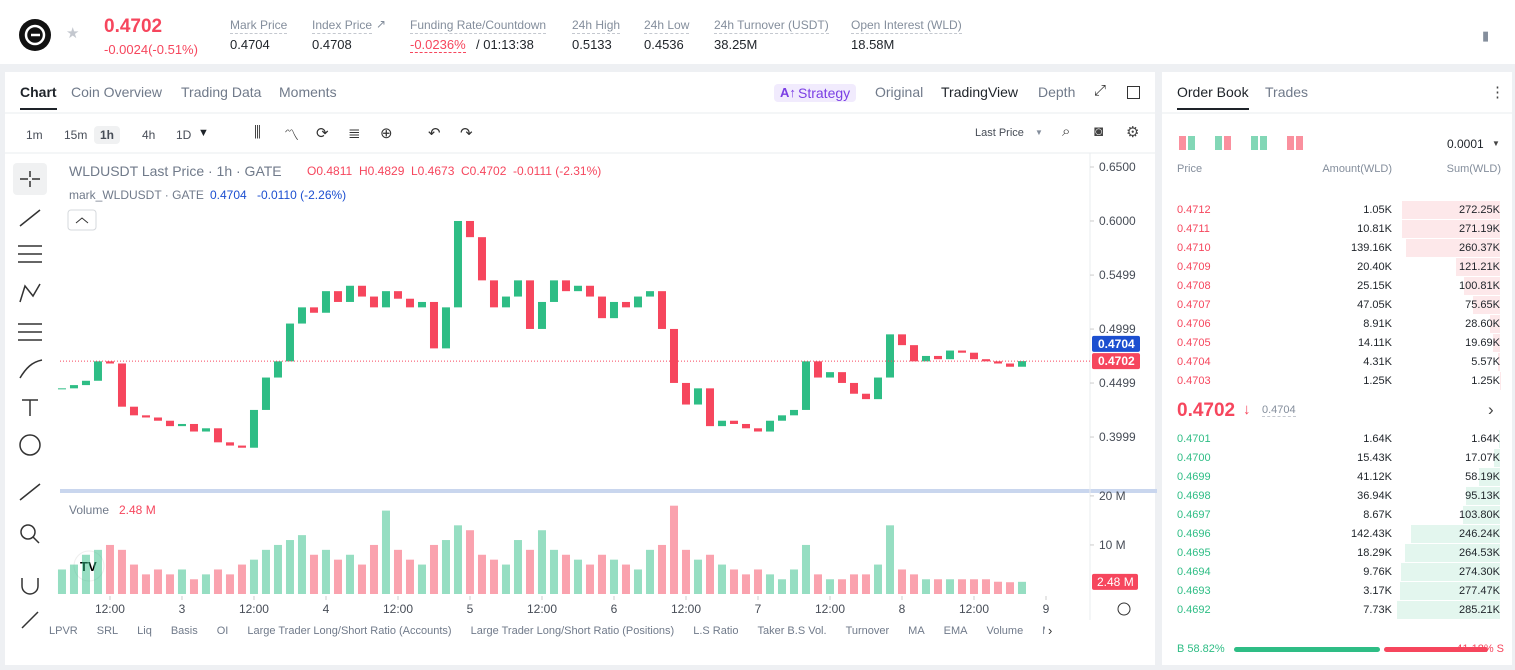 Image resolution: width=1515 pixels, height=670 pixels. What do you see at coordinates (326, 609) in the screenshot?
I see `x-tick-label: 4` at bounding box center [326, 609].